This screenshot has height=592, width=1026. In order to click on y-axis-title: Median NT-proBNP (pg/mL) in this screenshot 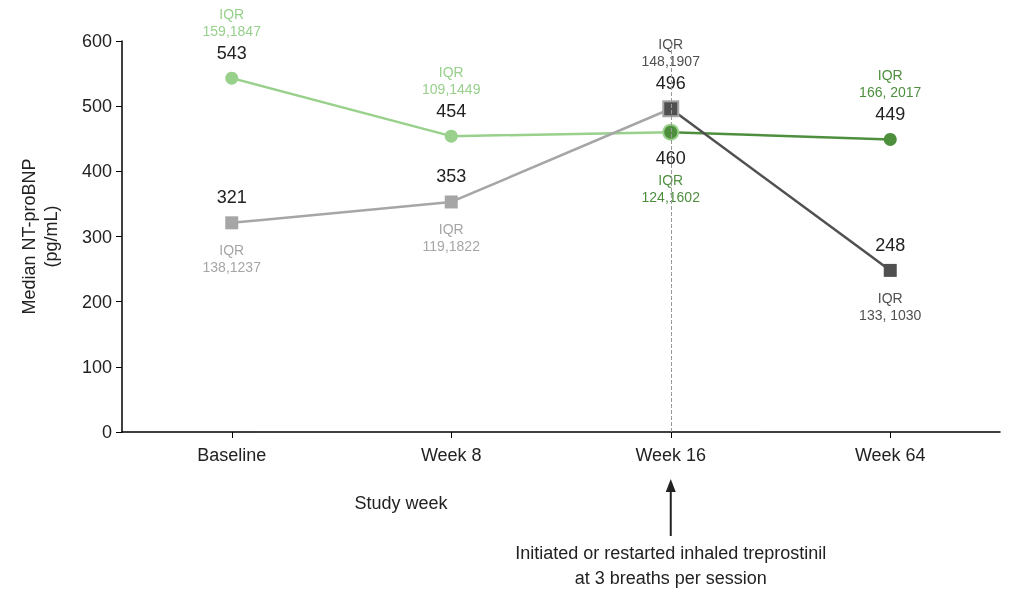, I will do `click(40, 236)`.